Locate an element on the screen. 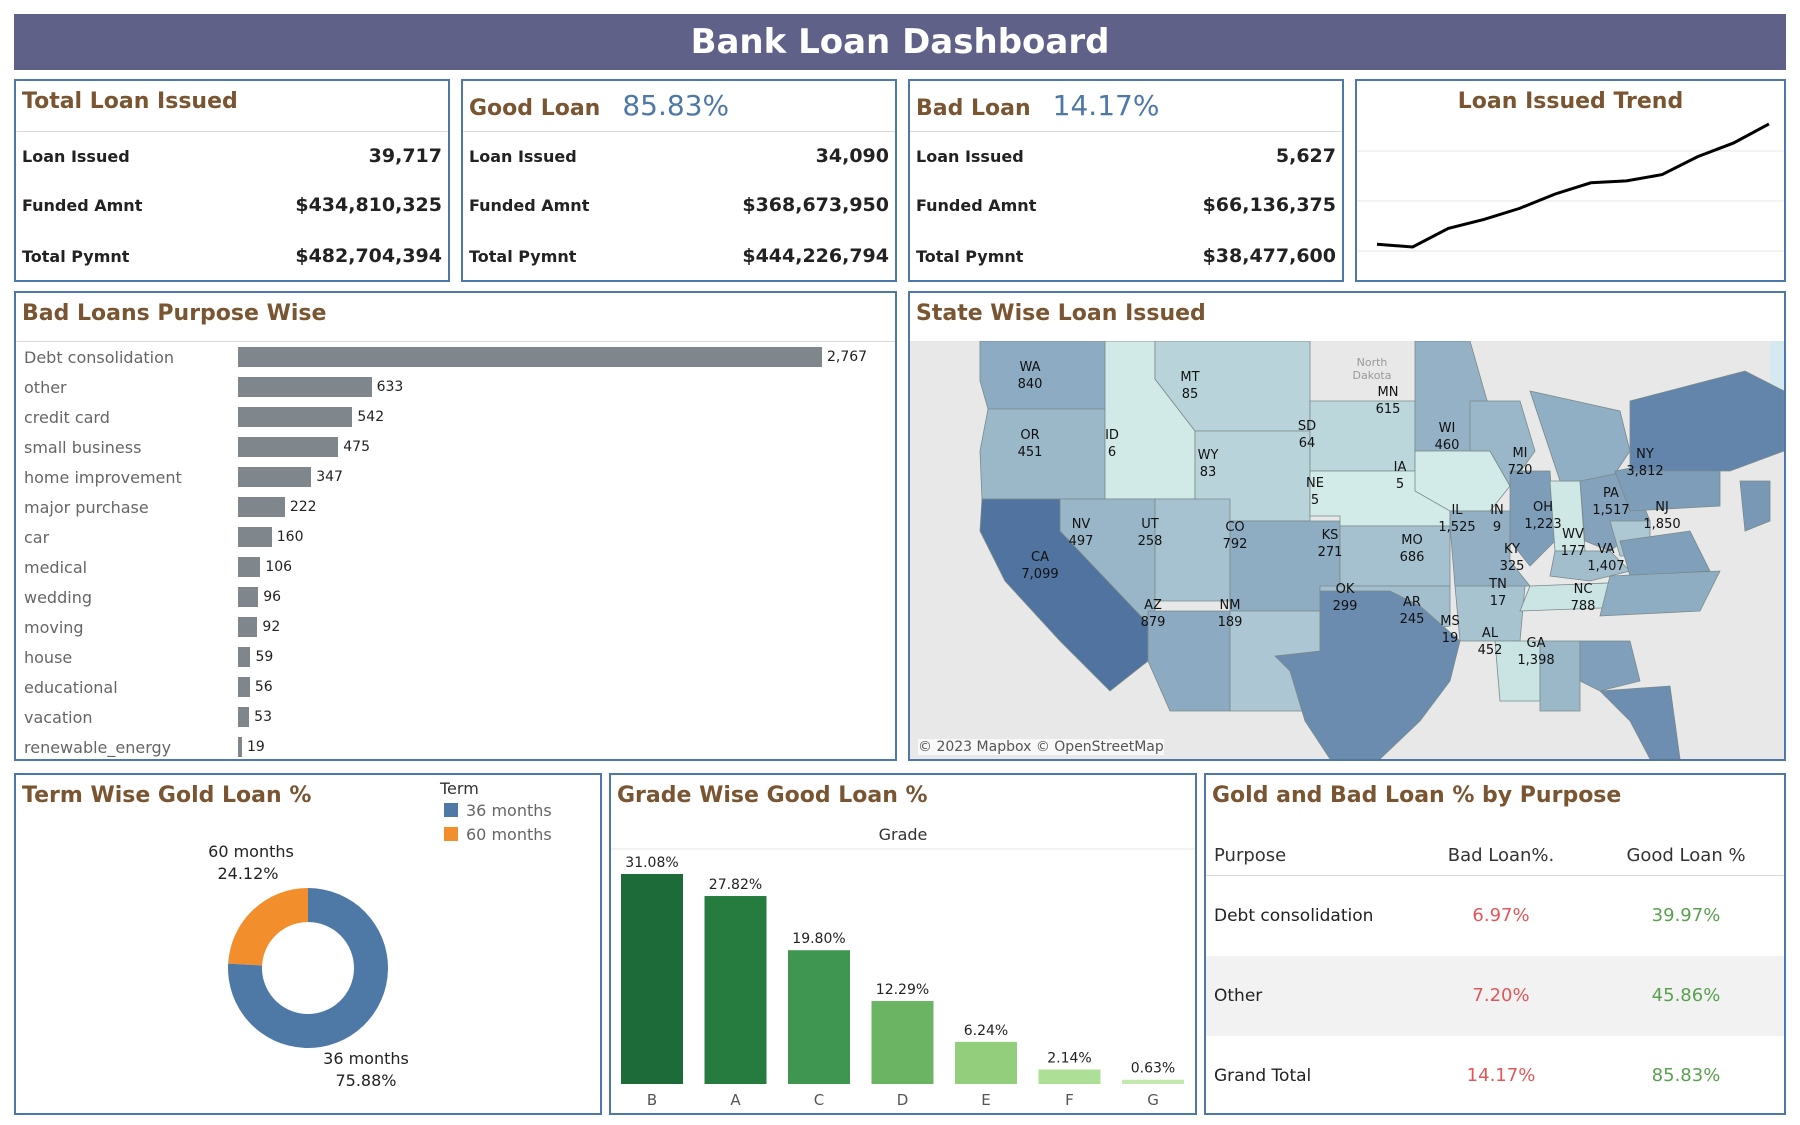  bar-category-label: C is located at coordinates (819, 1100).